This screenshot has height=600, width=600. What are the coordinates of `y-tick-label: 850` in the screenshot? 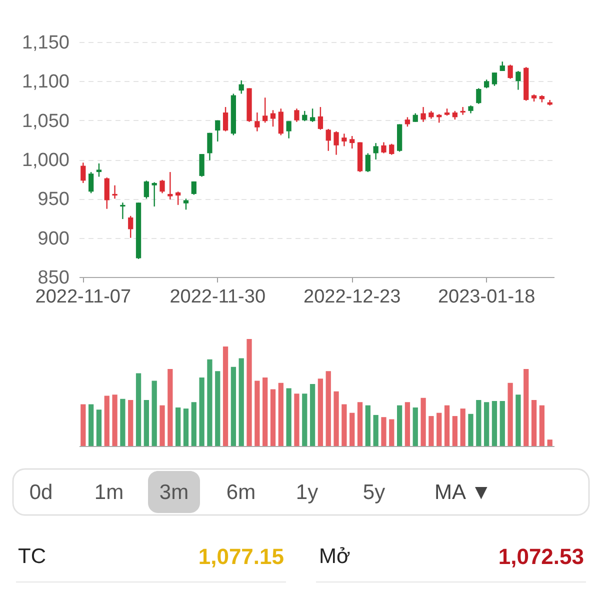 It's located at (54, 278).